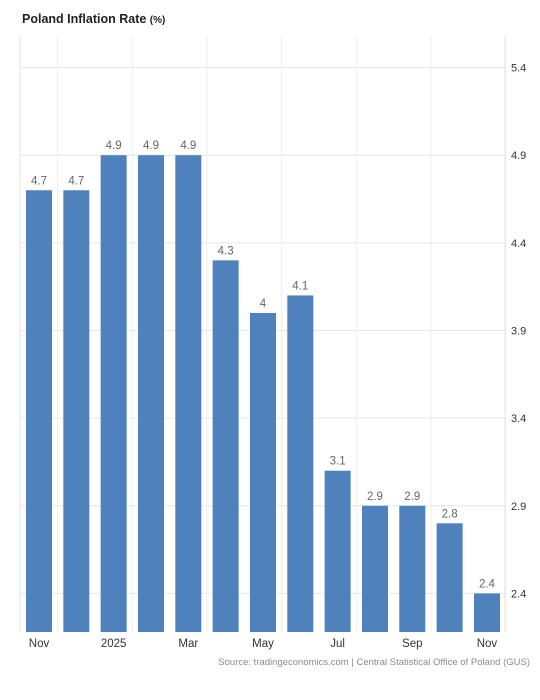 This screenshot has width=540, height=700. Describe the element at coordinates (114, 644) in the screenshot. I see `x-tick-label: 2025` at that location.